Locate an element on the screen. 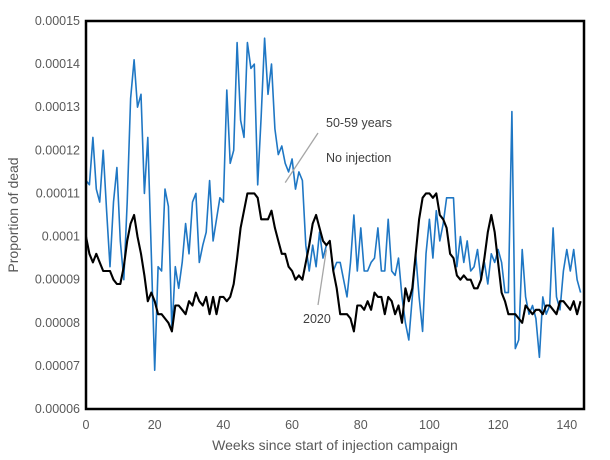 The image size is (610, 460). y-tick-label: 0.00006 is located at coordinates (57, 409).